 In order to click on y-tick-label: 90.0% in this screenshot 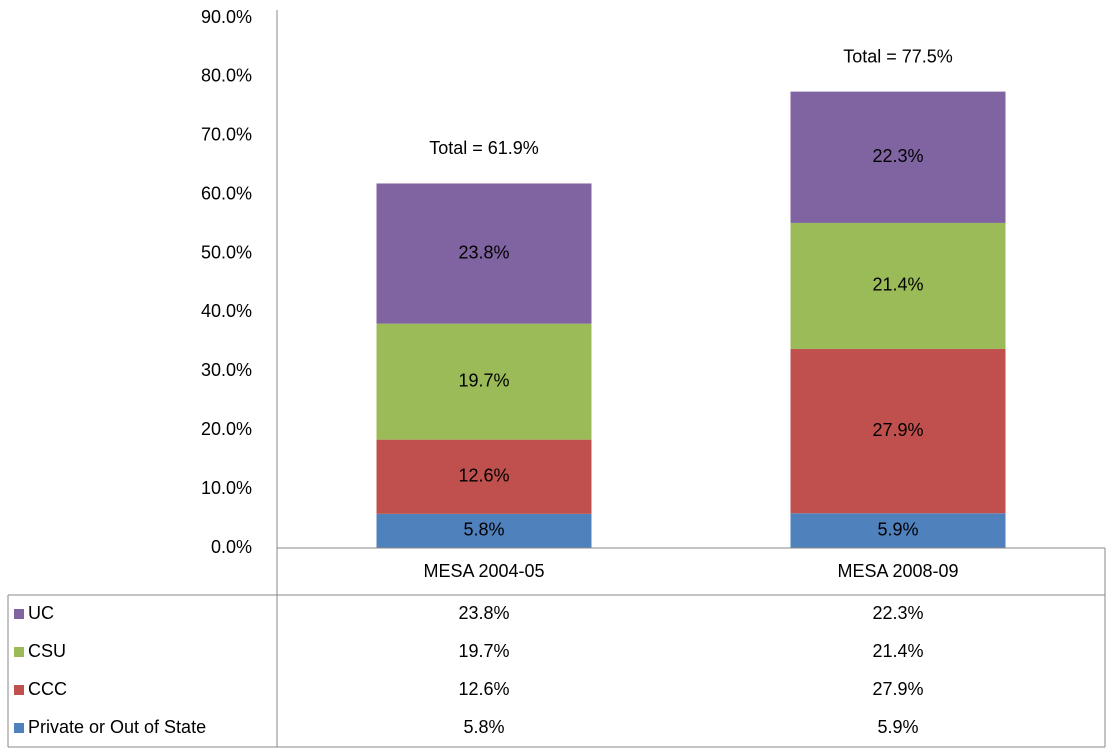, I will do `click(226, 17)`.